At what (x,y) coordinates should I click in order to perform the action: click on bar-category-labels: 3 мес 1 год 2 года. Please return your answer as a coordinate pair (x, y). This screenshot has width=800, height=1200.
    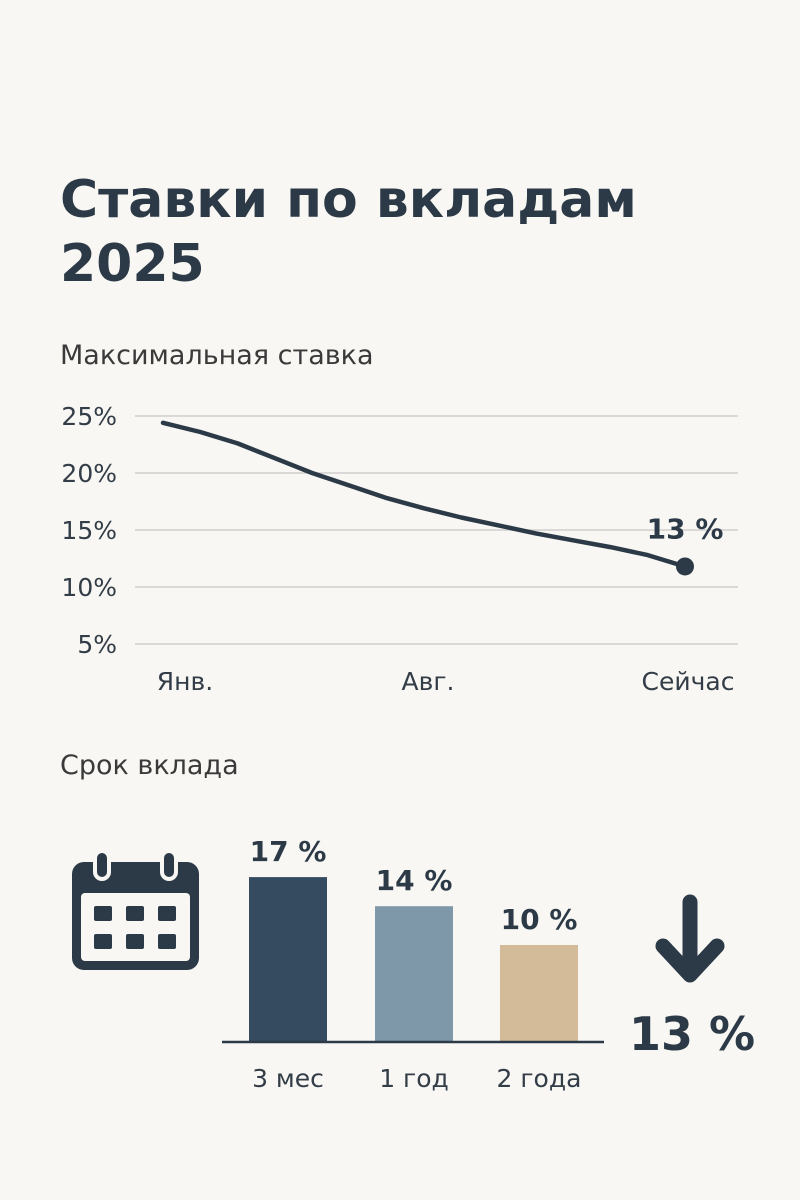
    Looking at the image, I should click on (416, 1078).